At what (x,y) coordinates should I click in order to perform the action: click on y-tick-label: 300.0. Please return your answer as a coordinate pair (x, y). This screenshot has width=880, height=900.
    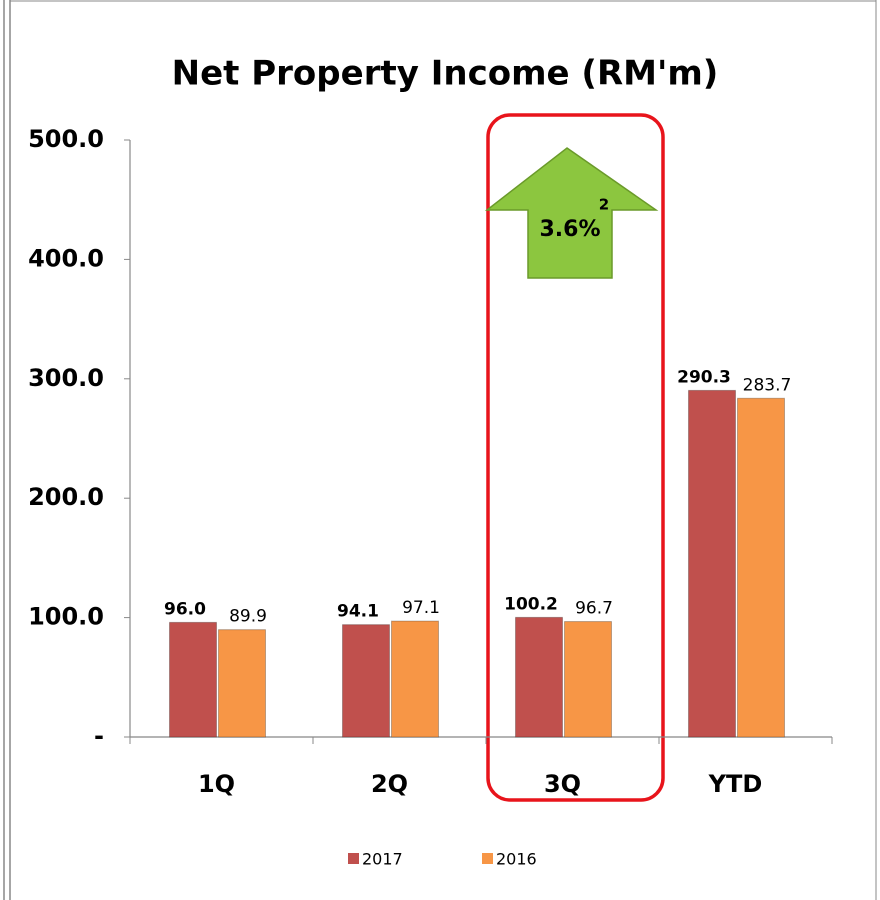
    Looking at the image, I should click on (66, 378).